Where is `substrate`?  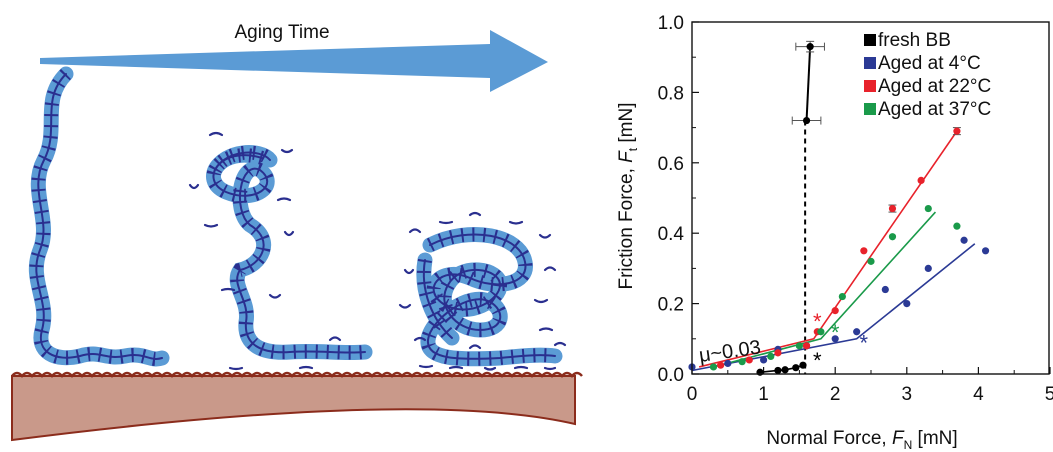 substrate is located at coordinates (293, 408).